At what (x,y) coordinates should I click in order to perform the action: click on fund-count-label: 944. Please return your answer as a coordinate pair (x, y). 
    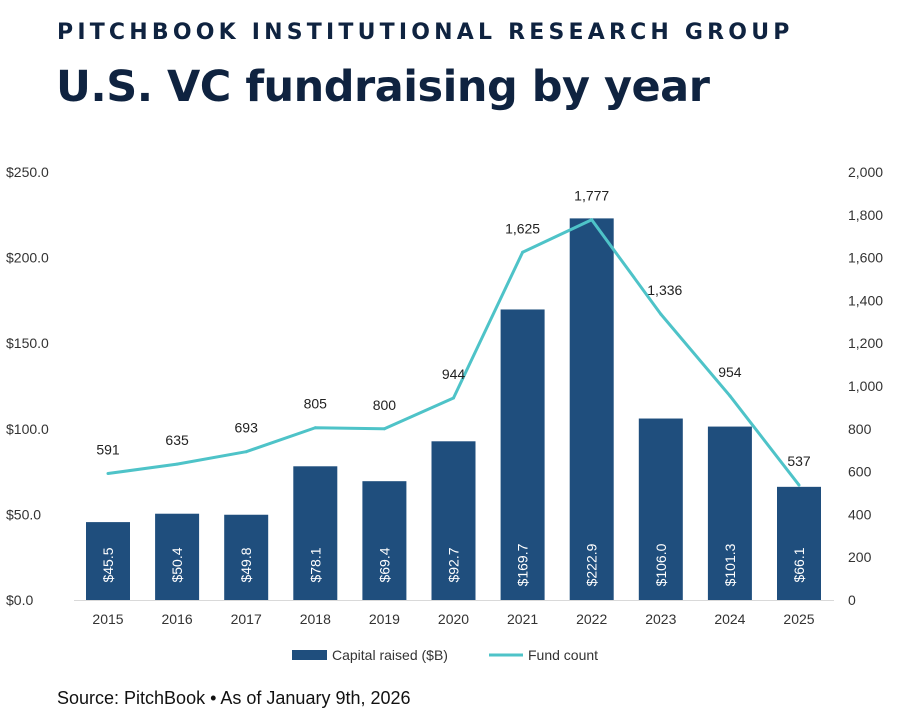
    Looking at the image, I should click on (454, 374).